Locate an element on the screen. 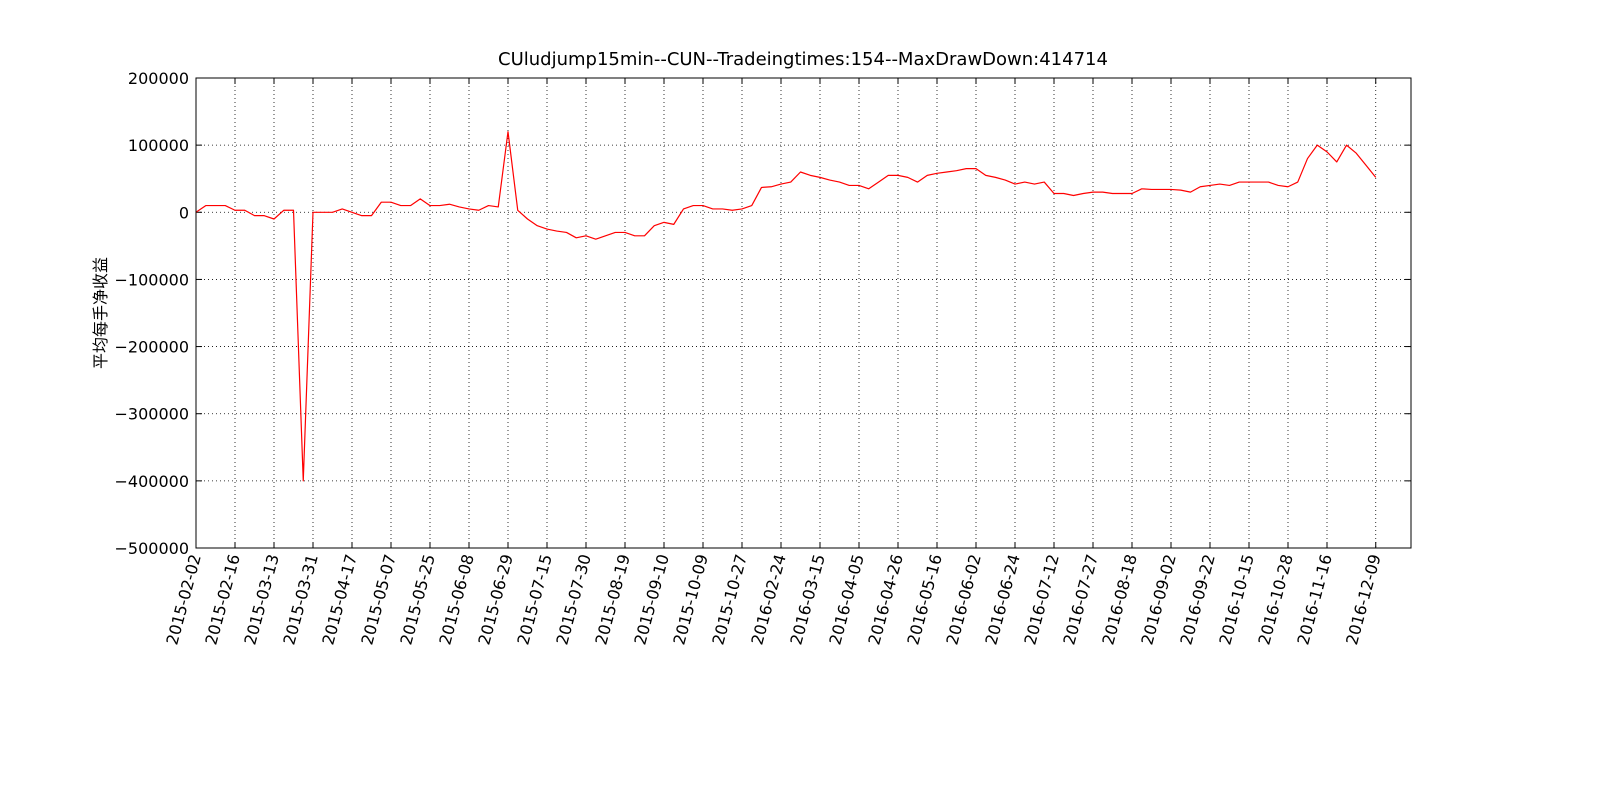 This screenshot has height=804, width=1600. y-tick-label: 100000 is located at coordinates (158, 145).